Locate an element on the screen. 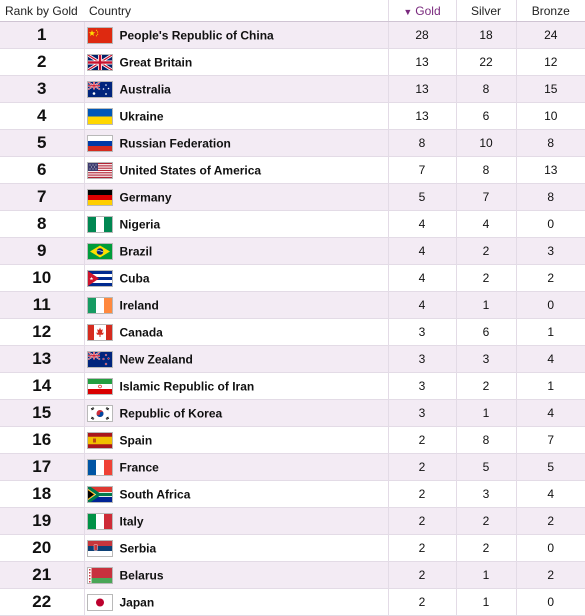  russia-flag-icon is located at coordinates (99, 143).